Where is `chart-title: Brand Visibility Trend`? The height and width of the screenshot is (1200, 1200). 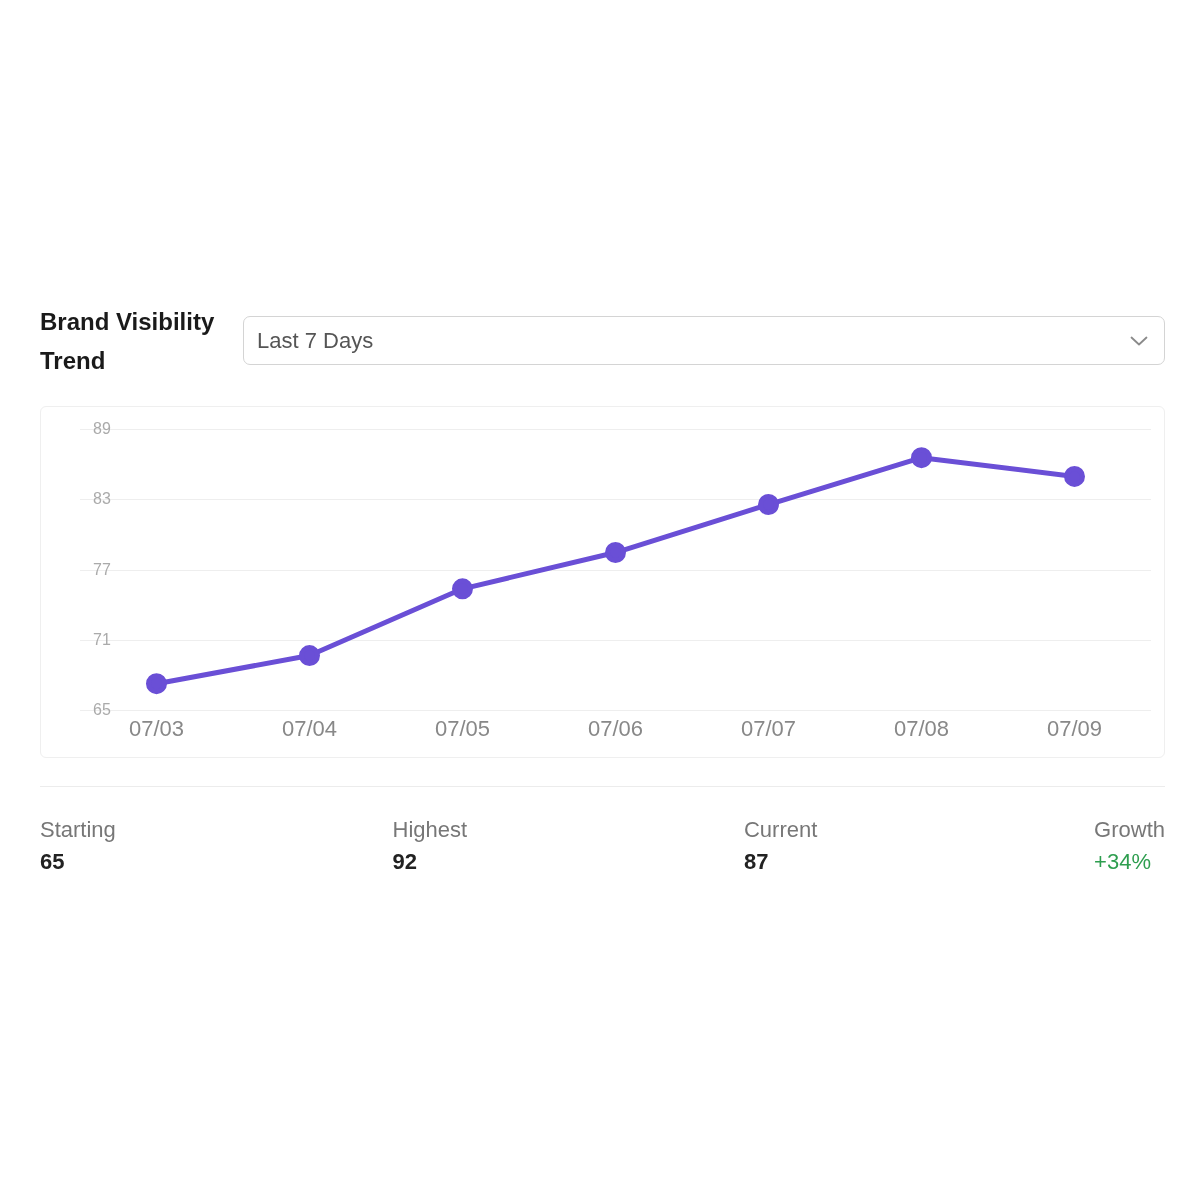
chart-title: Brand Visibility Trend is located at coordinates (128, 341).